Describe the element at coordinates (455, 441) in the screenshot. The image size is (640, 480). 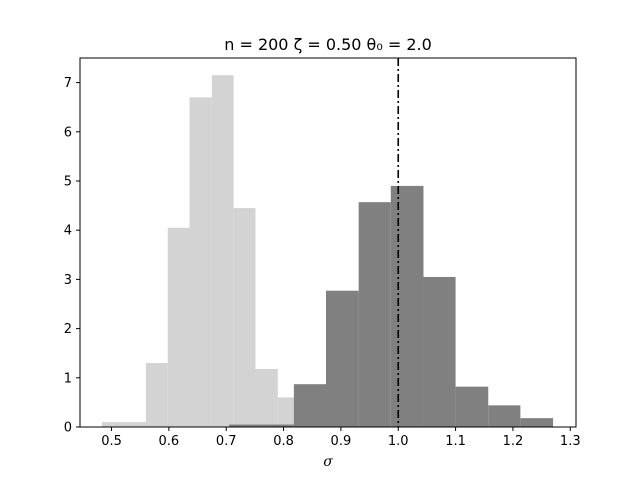
I see `x-tick-label: 1.1` at that location.